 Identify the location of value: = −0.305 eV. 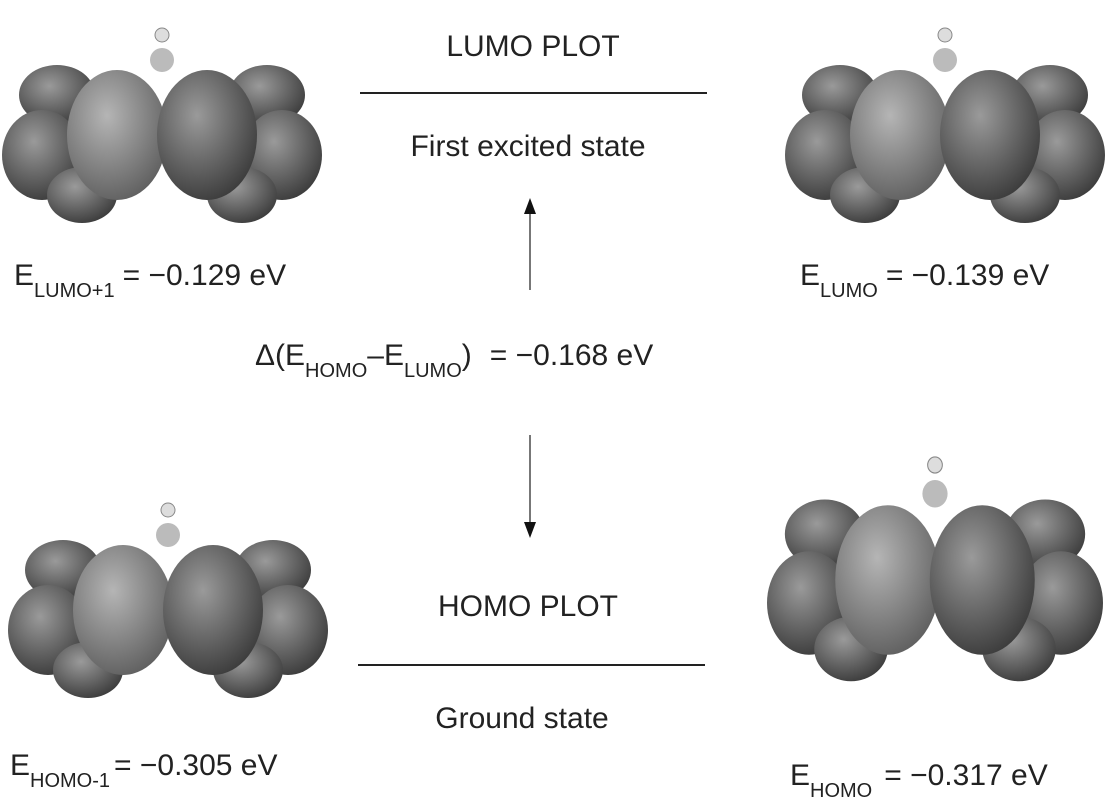
(195, 765).